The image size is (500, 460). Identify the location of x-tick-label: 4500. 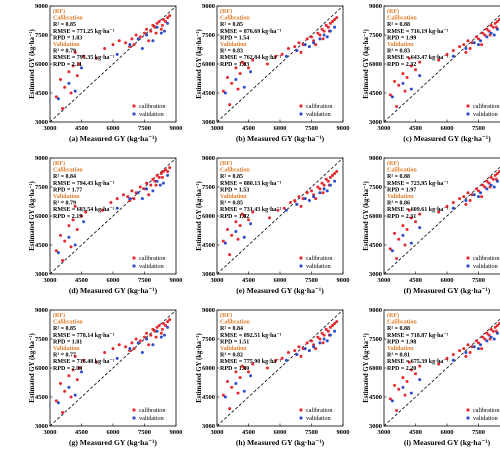
(248, 280).